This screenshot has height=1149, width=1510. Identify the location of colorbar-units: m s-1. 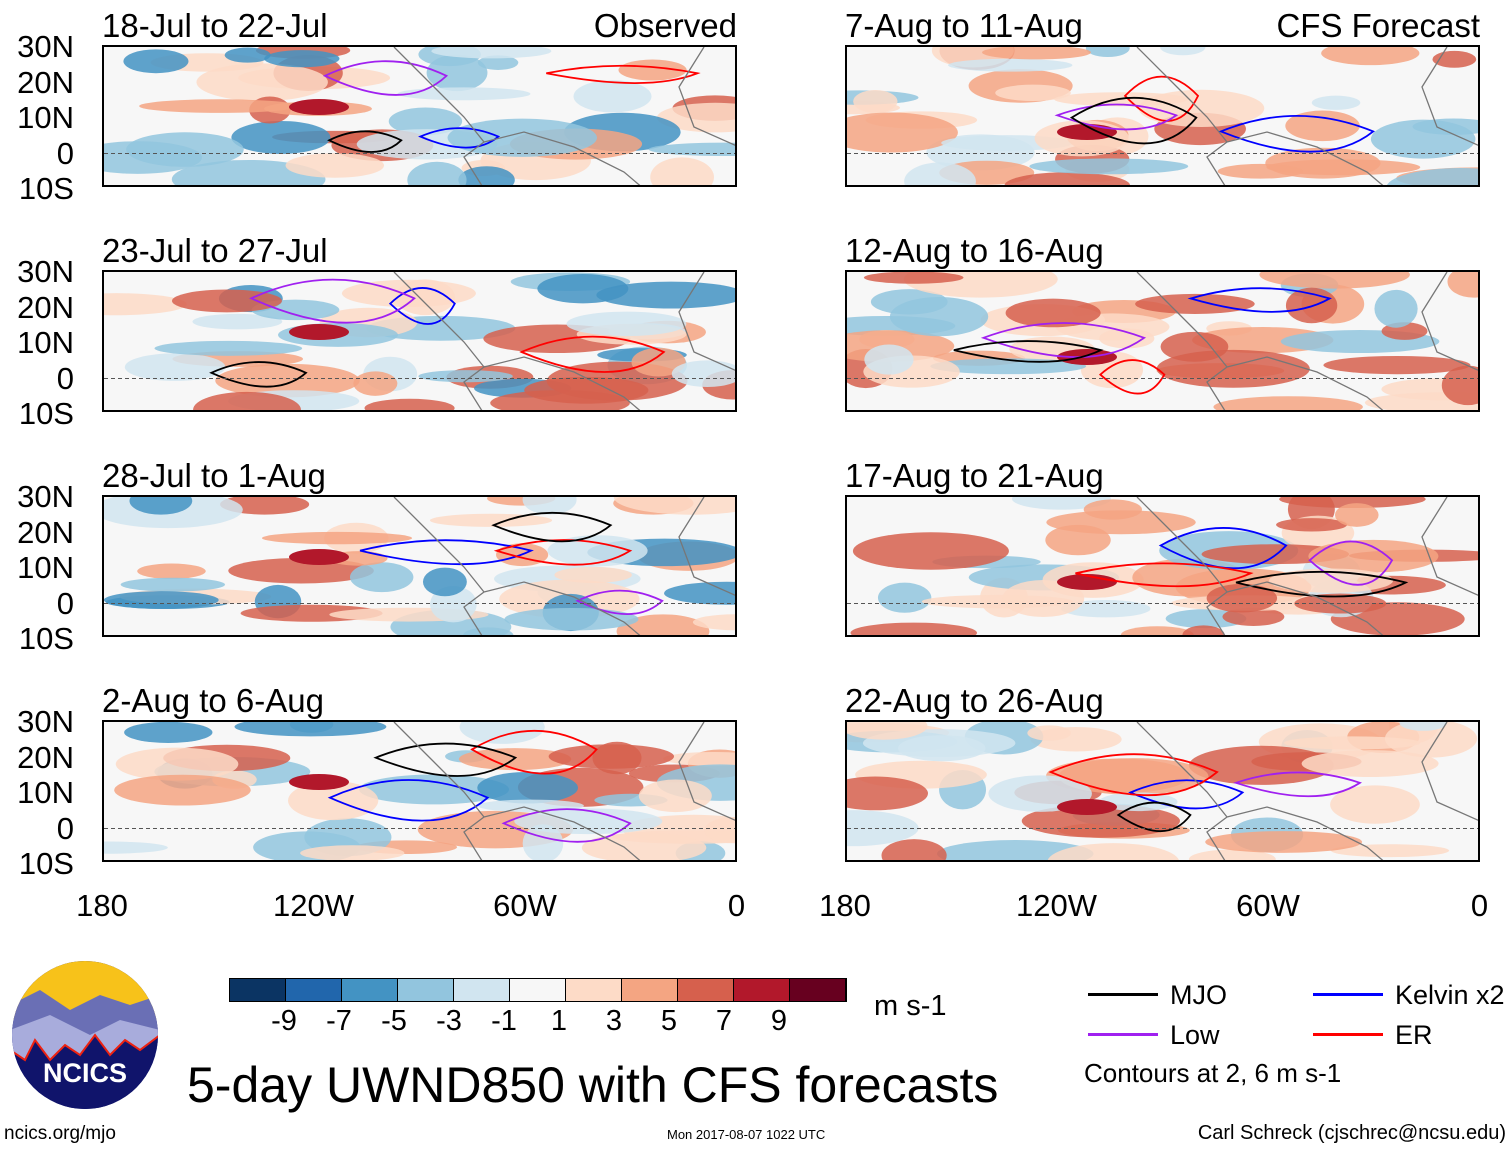
(910, 1006).